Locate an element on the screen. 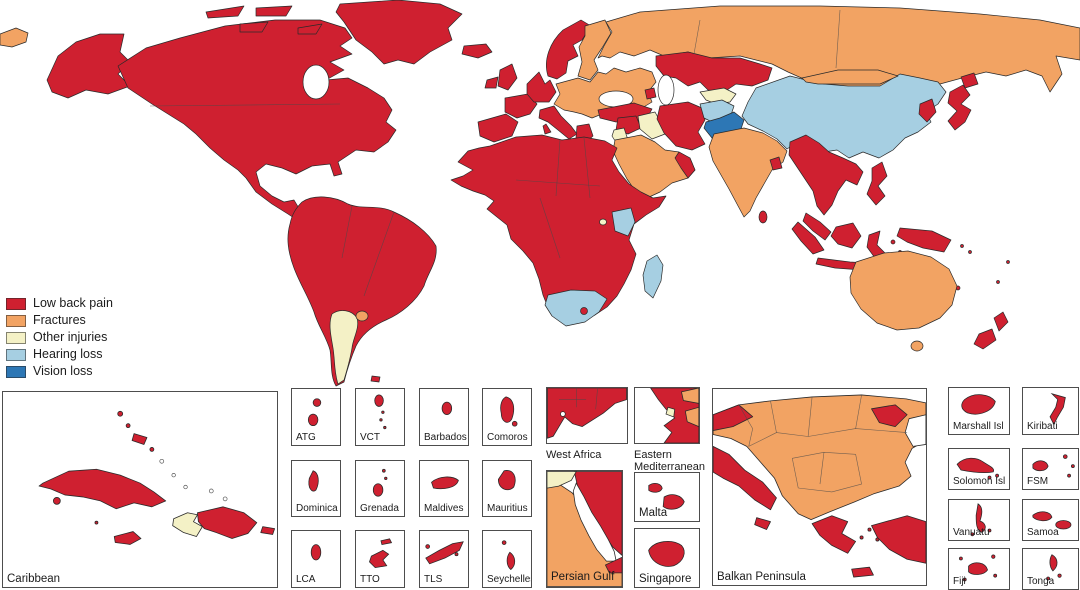 The image size is (1080, 590). inset-label-caribbean: Caribbean is located at coordinates (34, 578).